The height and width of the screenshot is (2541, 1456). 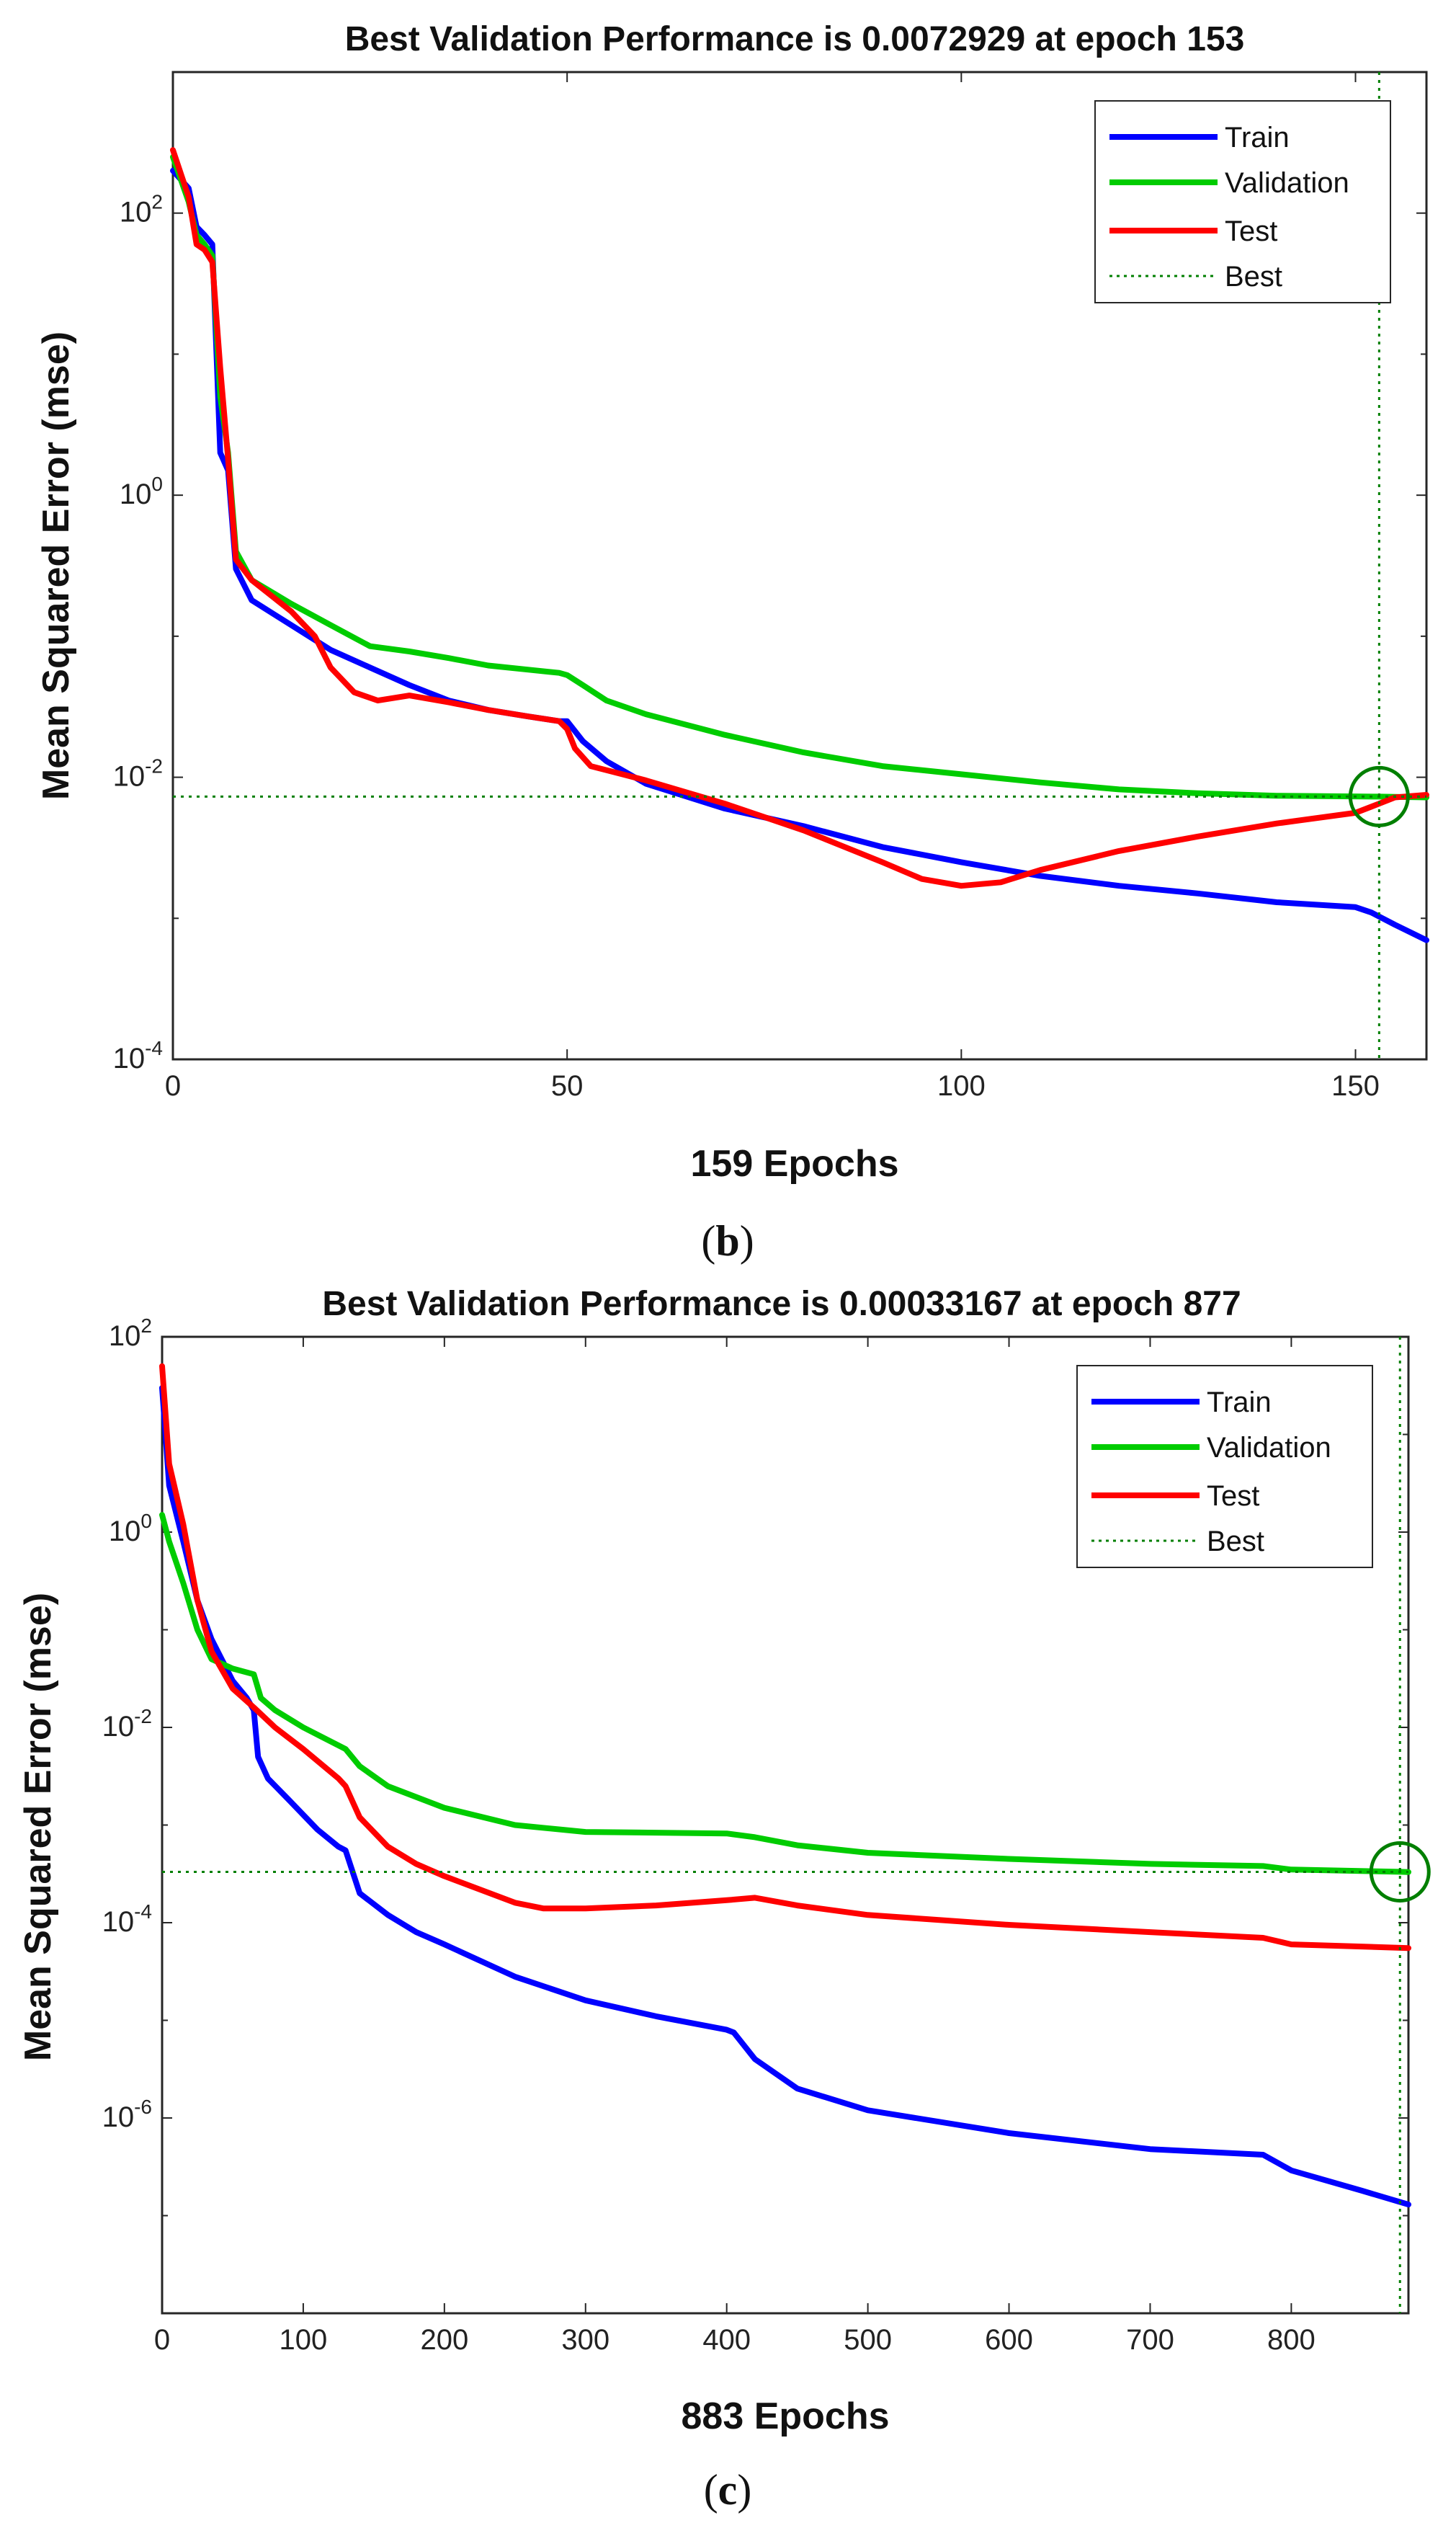 I want to click on caption-b: (b), so click(x=727, y=1241).